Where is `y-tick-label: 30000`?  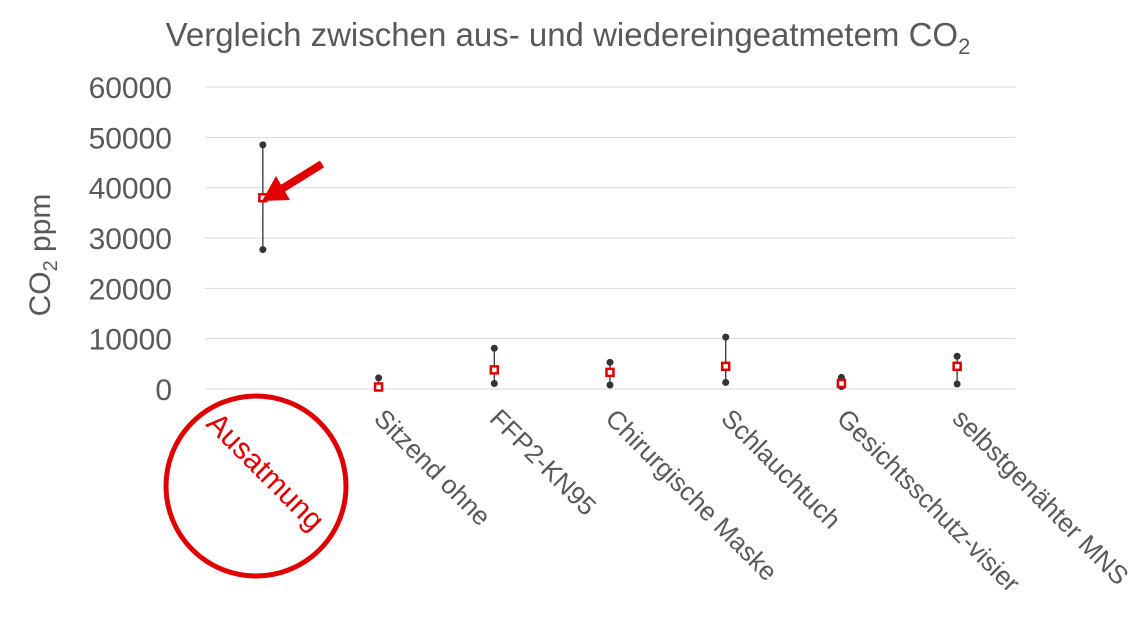
y-tick-label: 30000 is located at coordinates (130, 239).